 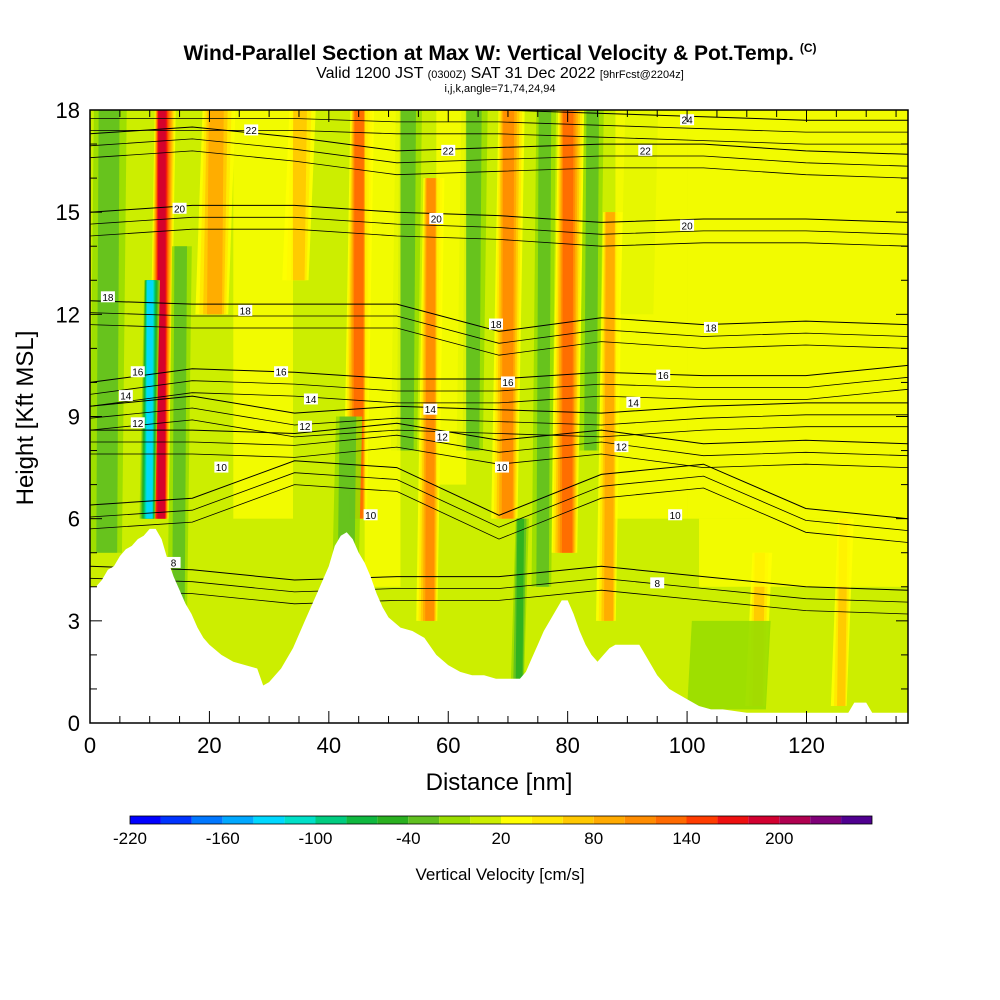 What do you see at coordinates (645, 150) in the screenshot?
I see `theta-contour-label: 22` at bounding box center [645, 150].